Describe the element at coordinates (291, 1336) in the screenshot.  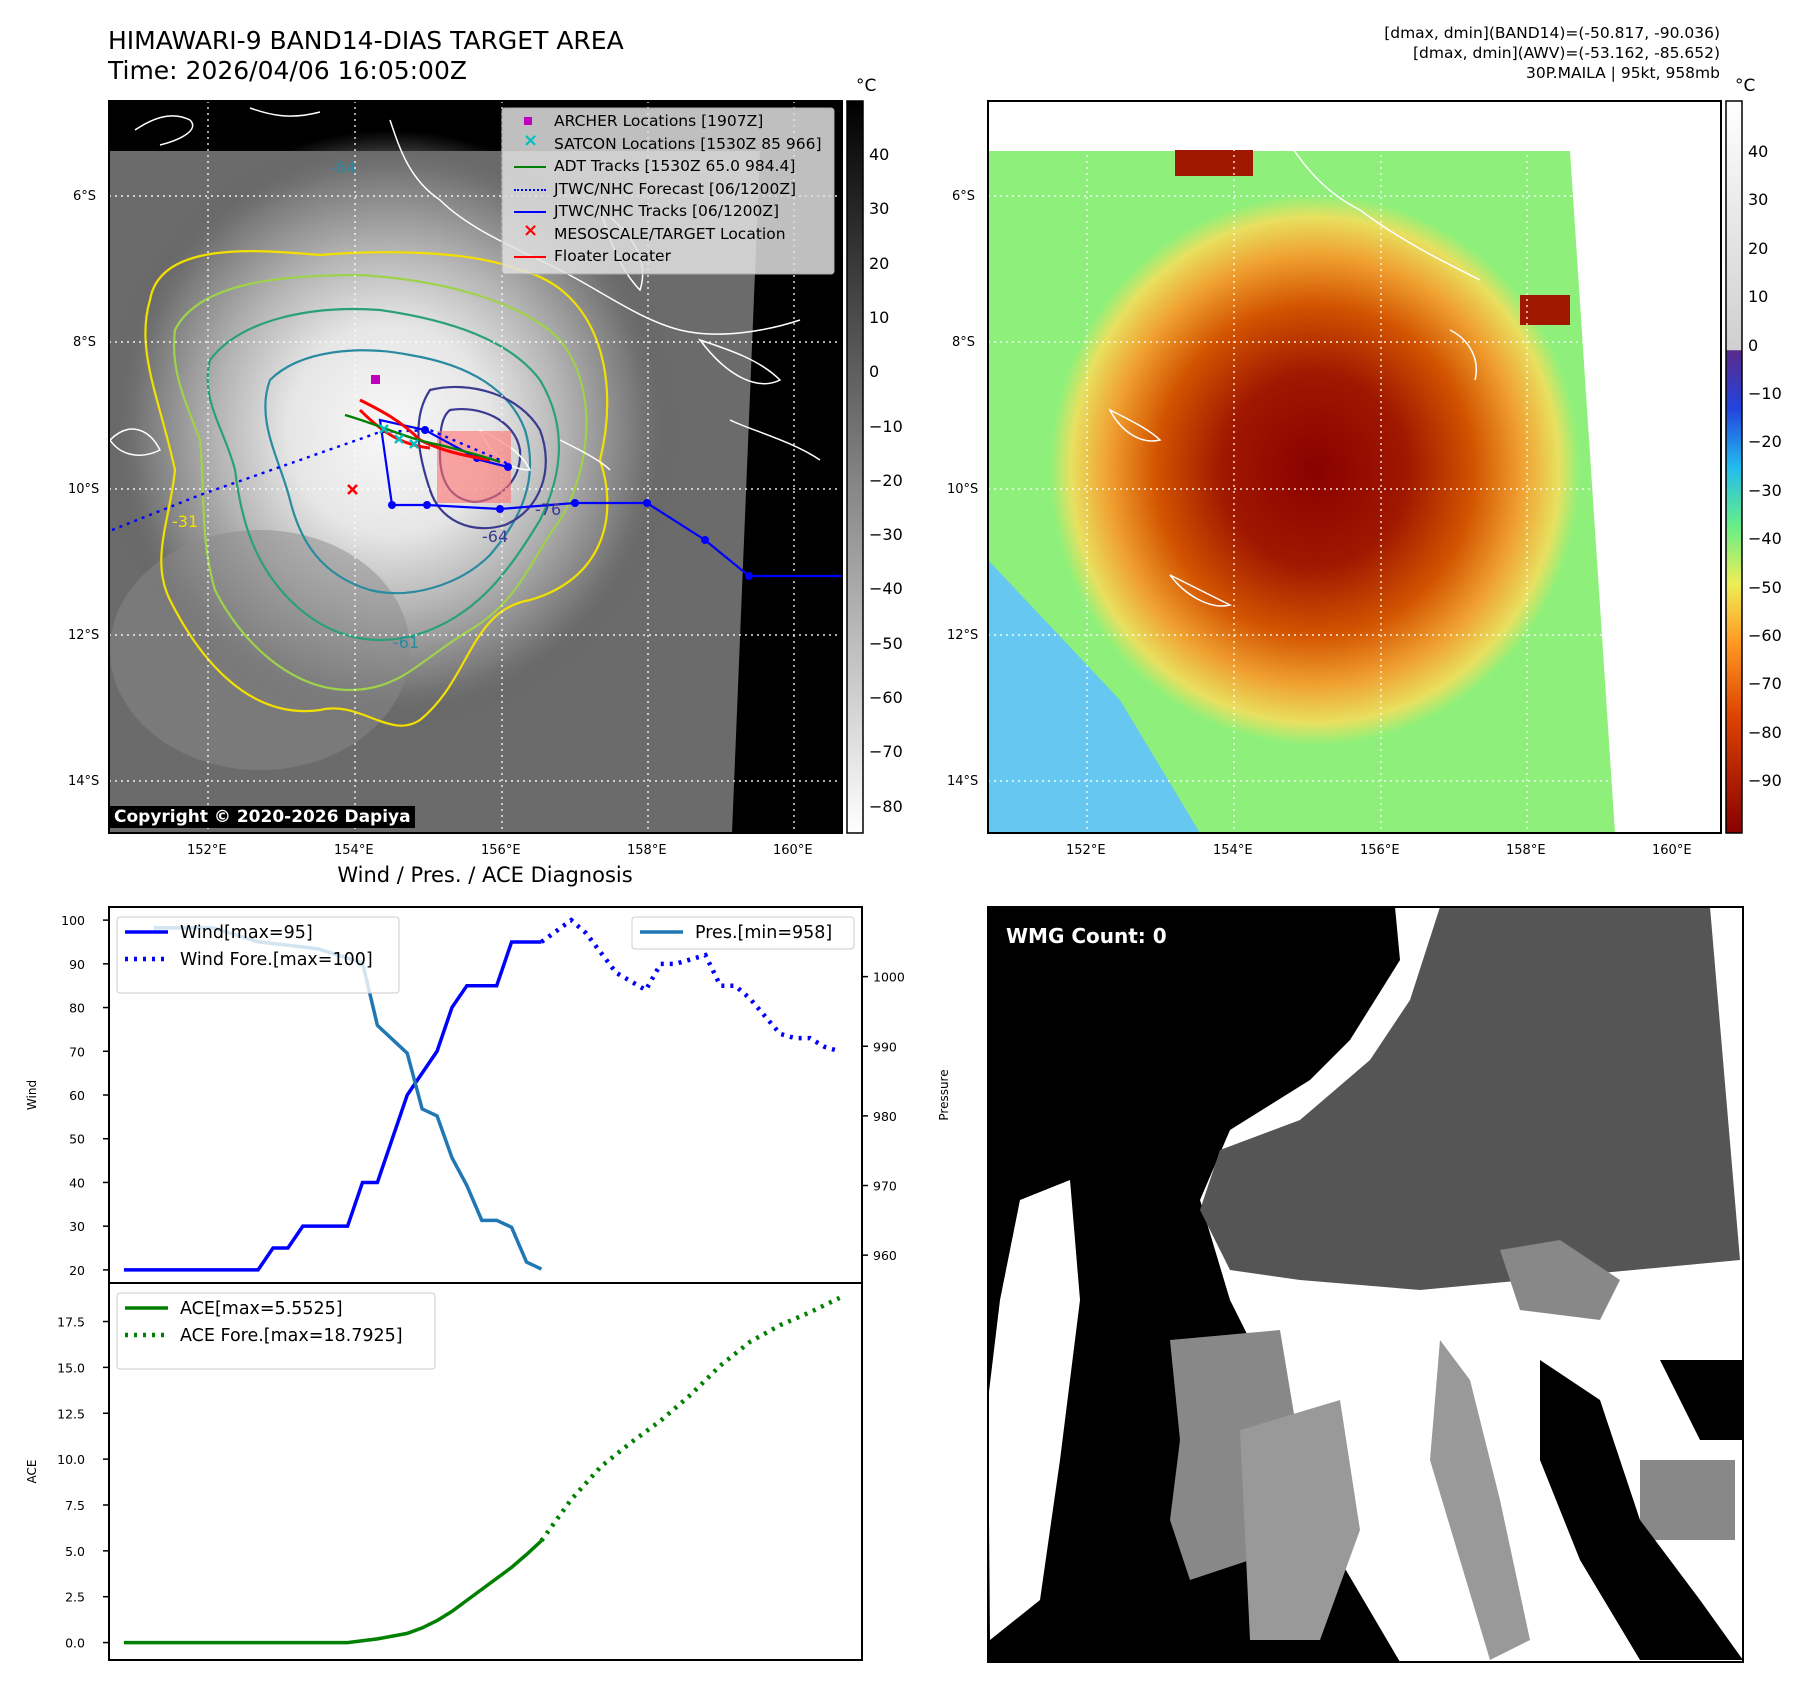
I see `legend-label: ACE Fore.[max=18.7925]` at that location.